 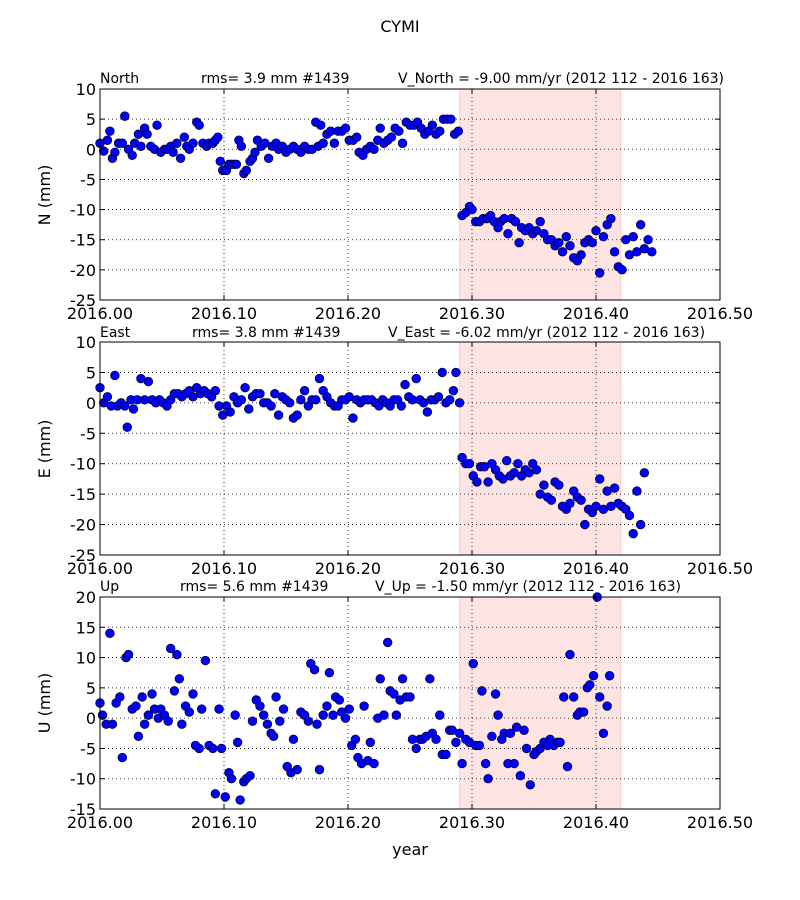 I want to click on east-x-tick-label: 2016.20, so click(x=348, y=568).